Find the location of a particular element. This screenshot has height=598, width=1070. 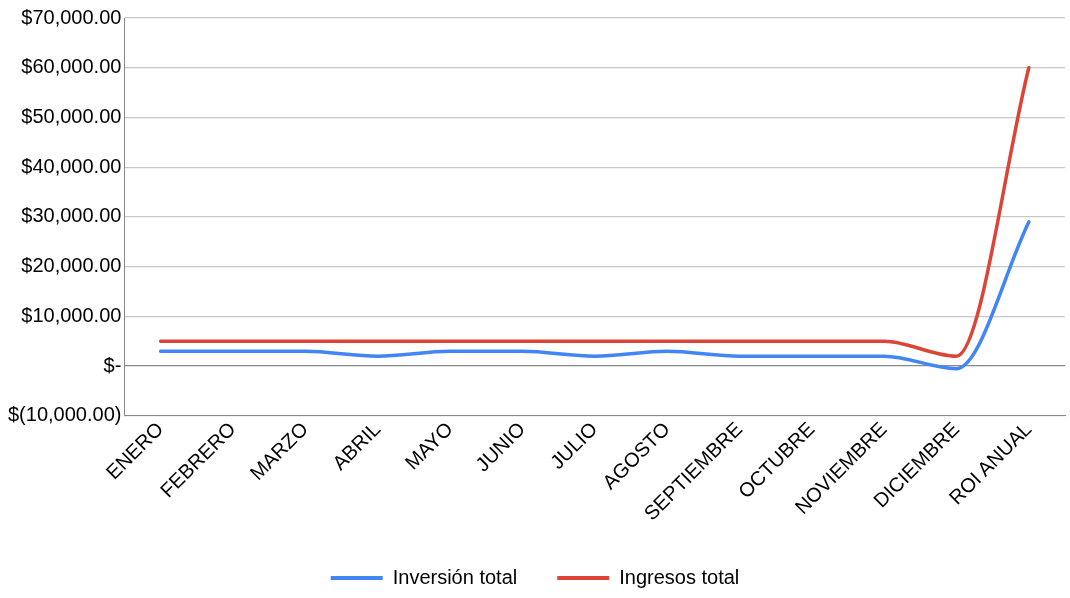

y-tick-label: $30,000.00 is located at coordinates (71, 215).